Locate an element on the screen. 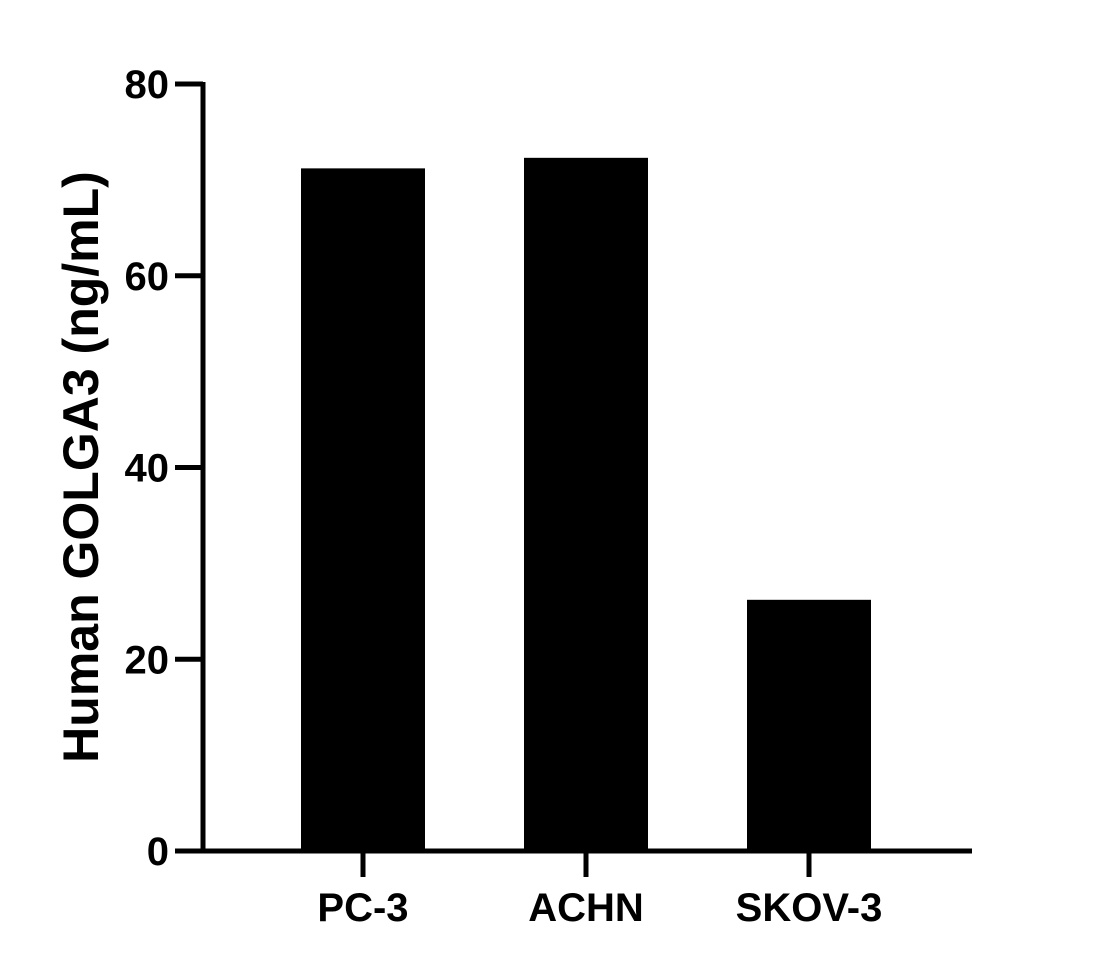 This screenshot has height=967, width=1108. x-tick-label-skov-3: SKOV-3 is located at coordinates (809, 908).